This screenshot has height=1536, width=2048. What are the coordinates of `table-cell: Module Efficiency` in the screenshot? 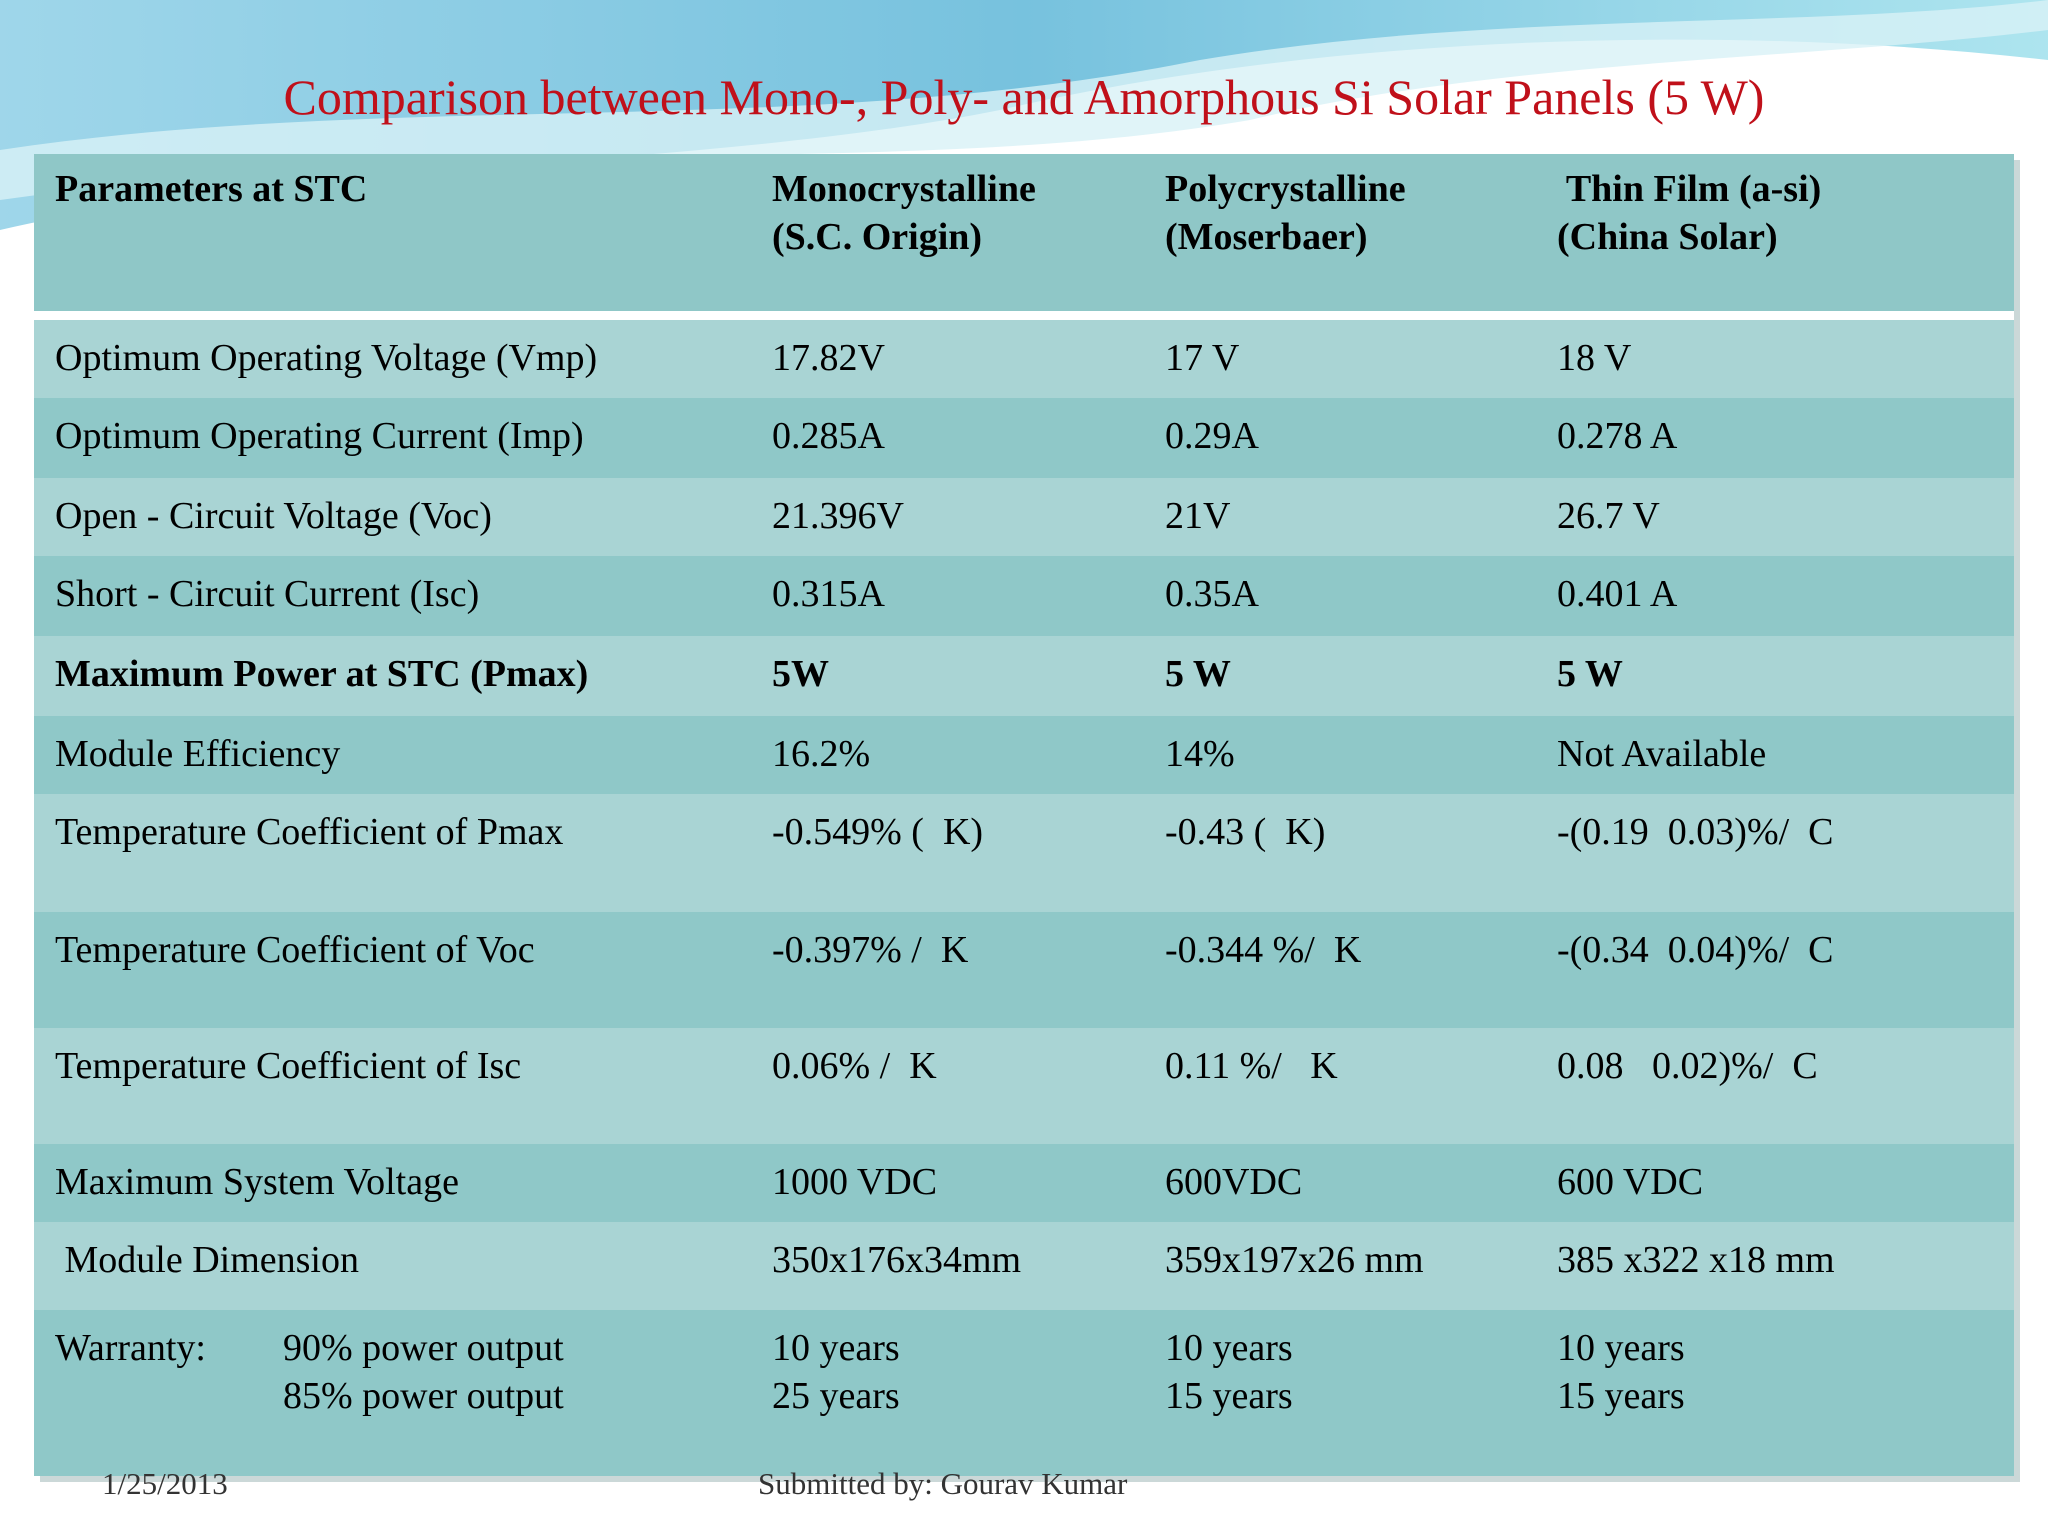 It's located at (198, 754).